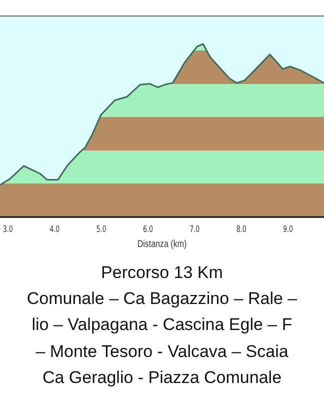  Describe the element at coordinates (288, 229) in the screenshot. I see `x-tick-label: 9.0` at that location.